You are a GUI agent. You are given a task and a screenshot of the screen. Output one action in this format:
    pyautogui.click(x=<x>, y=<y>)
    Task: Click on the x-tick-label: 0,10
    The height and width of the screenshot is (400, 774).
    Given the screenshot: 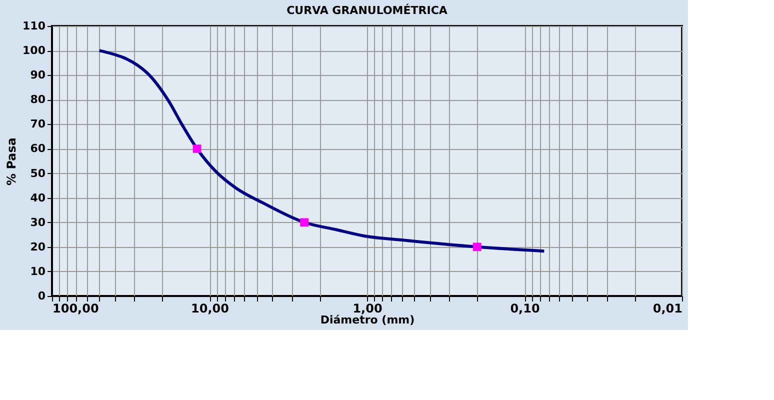 What is the action you would take?
    pyautogui.click(x=525, y=309)
    